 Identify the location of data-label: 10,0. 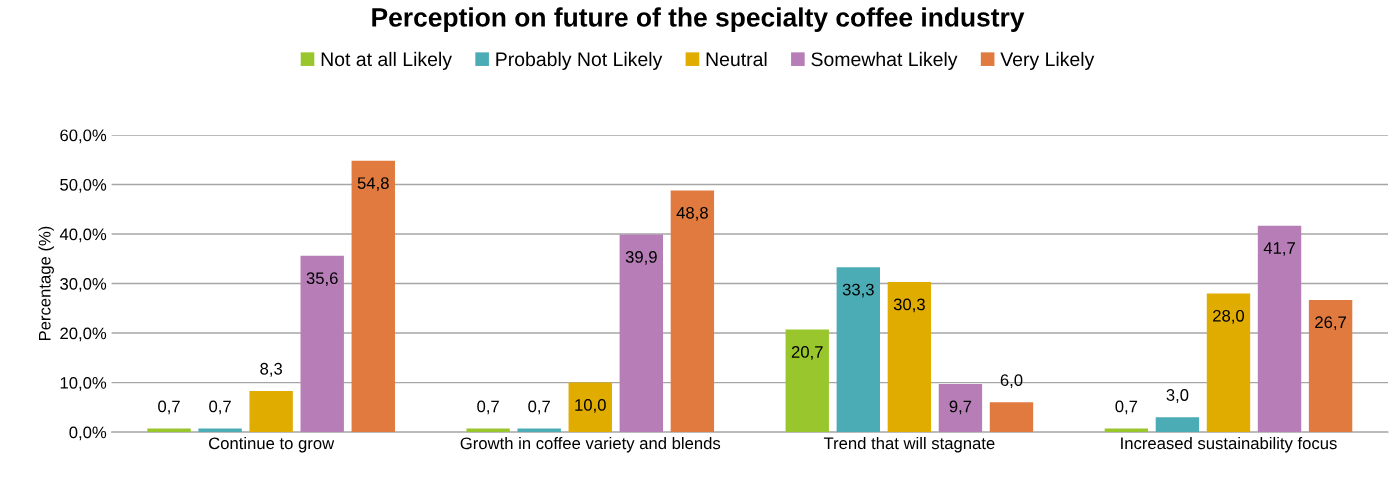
(590, 406).